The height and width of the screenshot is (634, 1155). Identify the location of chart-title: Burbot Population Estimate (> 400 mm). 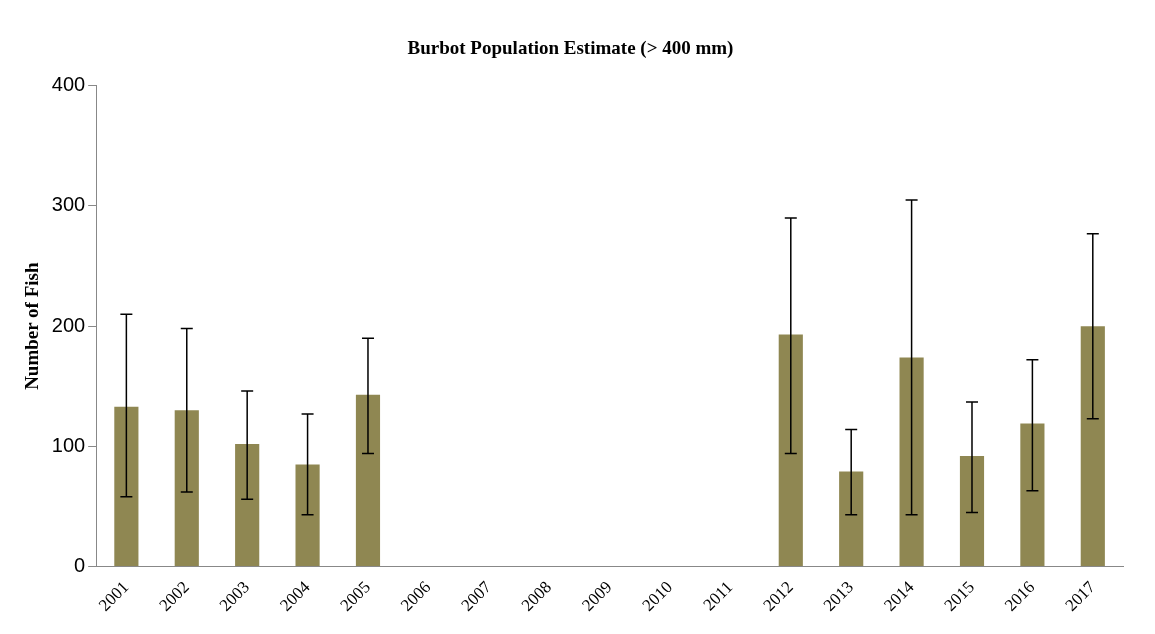
(570, 48).